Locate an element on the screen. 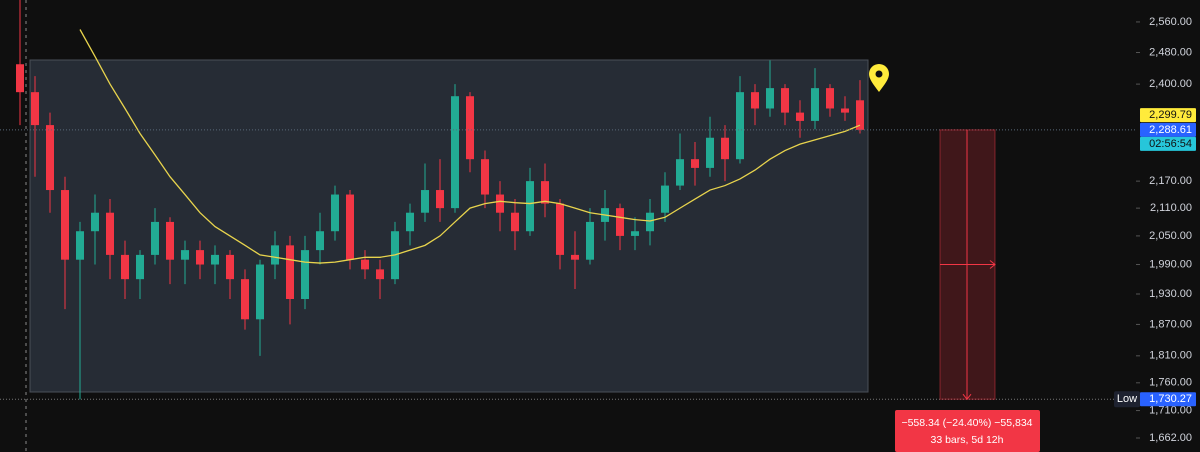 The width and height of the screenshot is (1200, 452). last-price-tag-bg is located at coordinates (1168, 129).